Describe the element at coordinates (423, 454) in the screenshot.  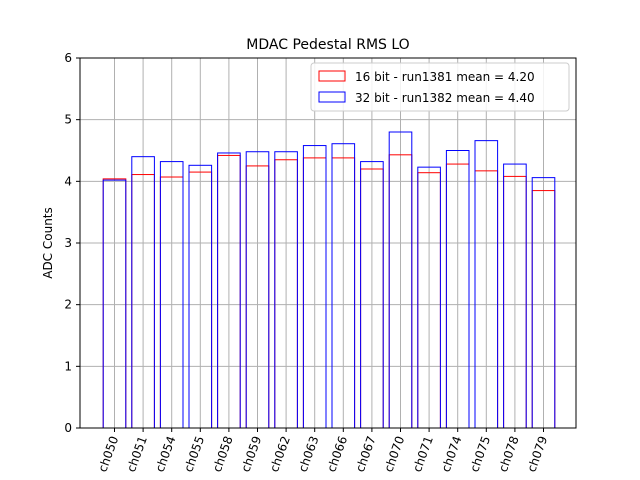
I see `x-tick-label: ch071` at that location.